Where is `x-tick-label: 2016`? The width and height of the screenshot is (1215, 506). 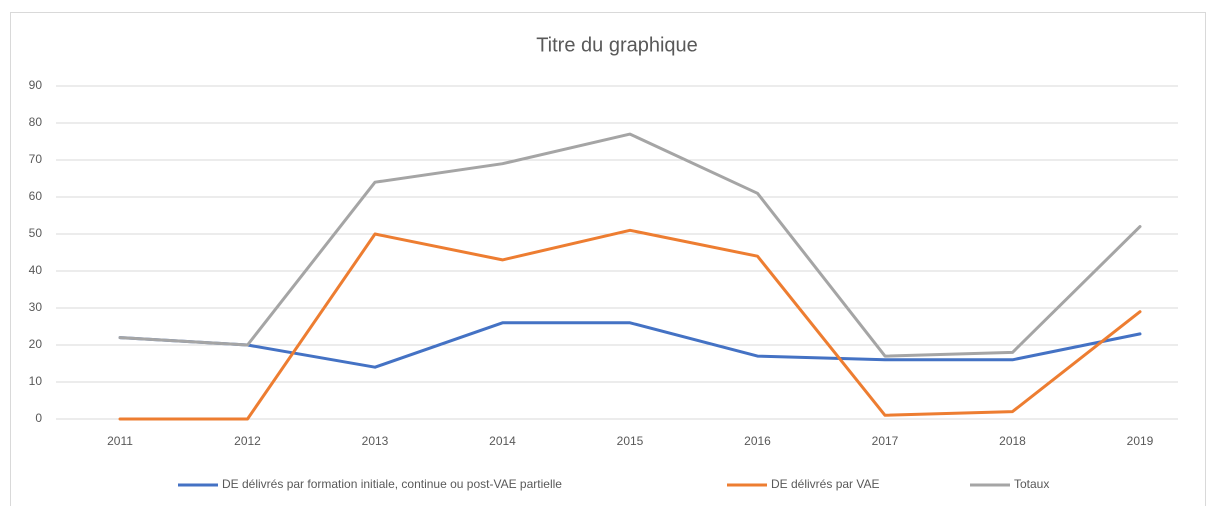
x-tick-label: 2016 is located at coordinates (757, 441).